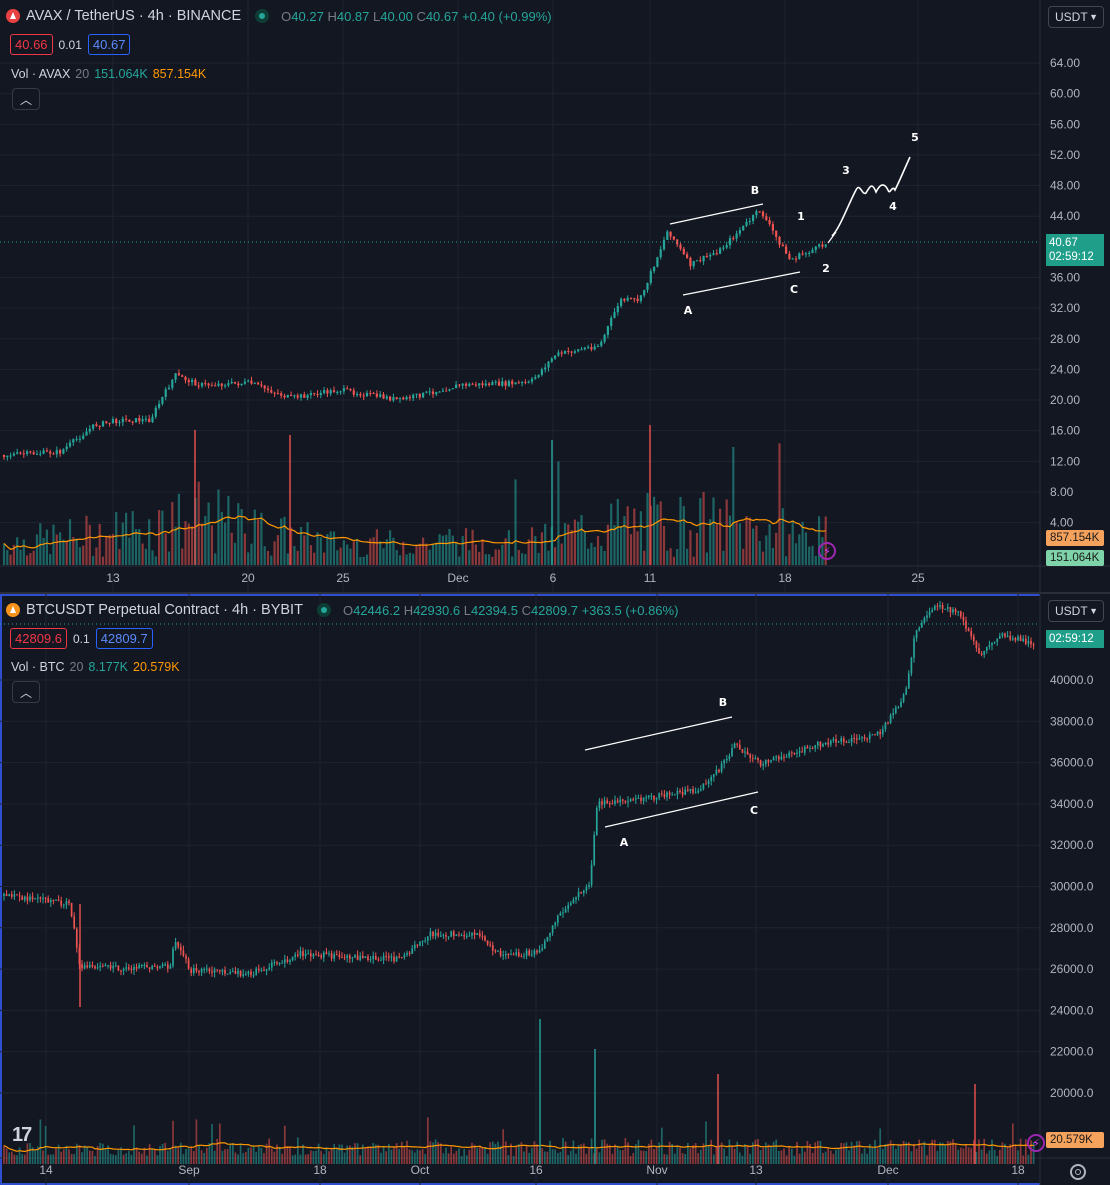 This screenshot has width=1110, height=1185. What do you see at coordinates (681, 809) in the screenshot?
I see `channel-line` at bounding box center [681, 809].